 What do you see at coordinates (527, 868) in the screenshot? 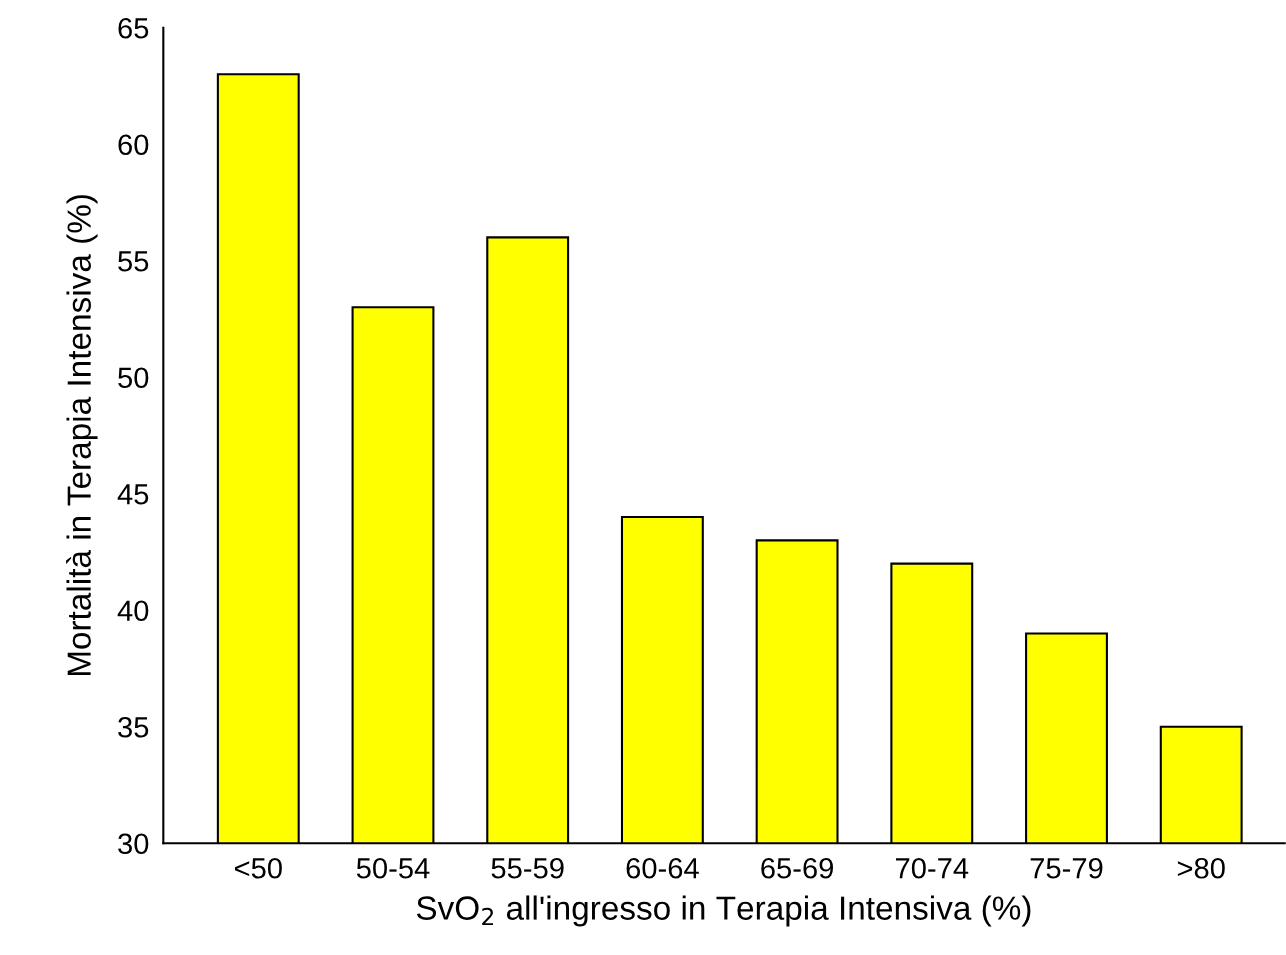
I see `x-tick-label: 55-59` at bounding box center [527, 868].